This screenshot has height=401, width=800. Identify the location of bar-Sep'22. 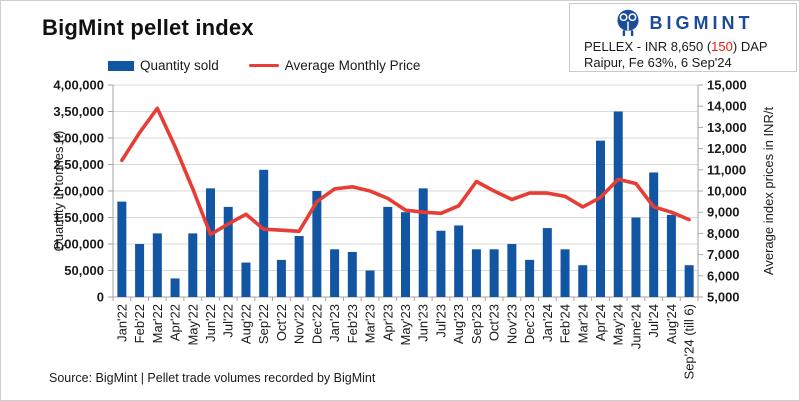
(264, 233).